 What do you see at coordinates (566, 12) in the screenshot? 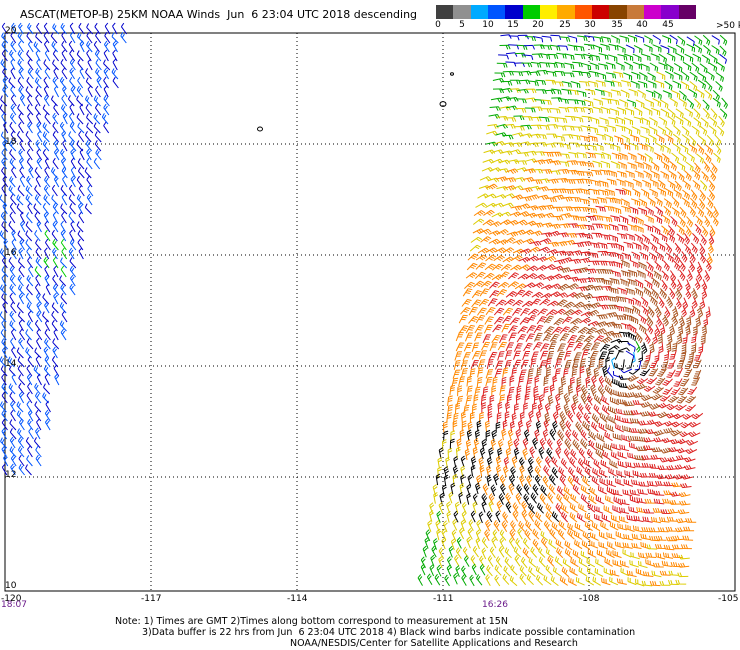
I see `wind-speed-colorbar` at bounding box center [566, 12].